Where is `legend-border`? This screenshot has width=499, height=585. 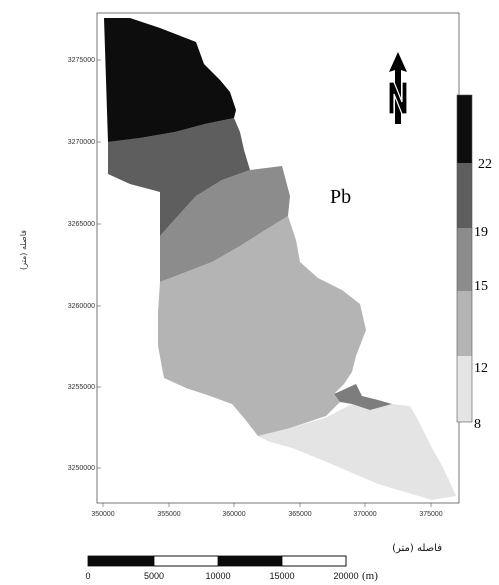 legend-border is located at coordinates (464, 258).